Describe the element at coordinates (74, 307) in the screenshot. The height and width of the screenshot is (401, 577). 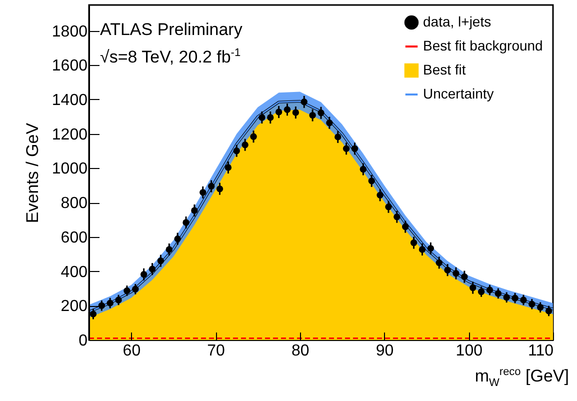
I see `y-tick-label: 200` at that location.